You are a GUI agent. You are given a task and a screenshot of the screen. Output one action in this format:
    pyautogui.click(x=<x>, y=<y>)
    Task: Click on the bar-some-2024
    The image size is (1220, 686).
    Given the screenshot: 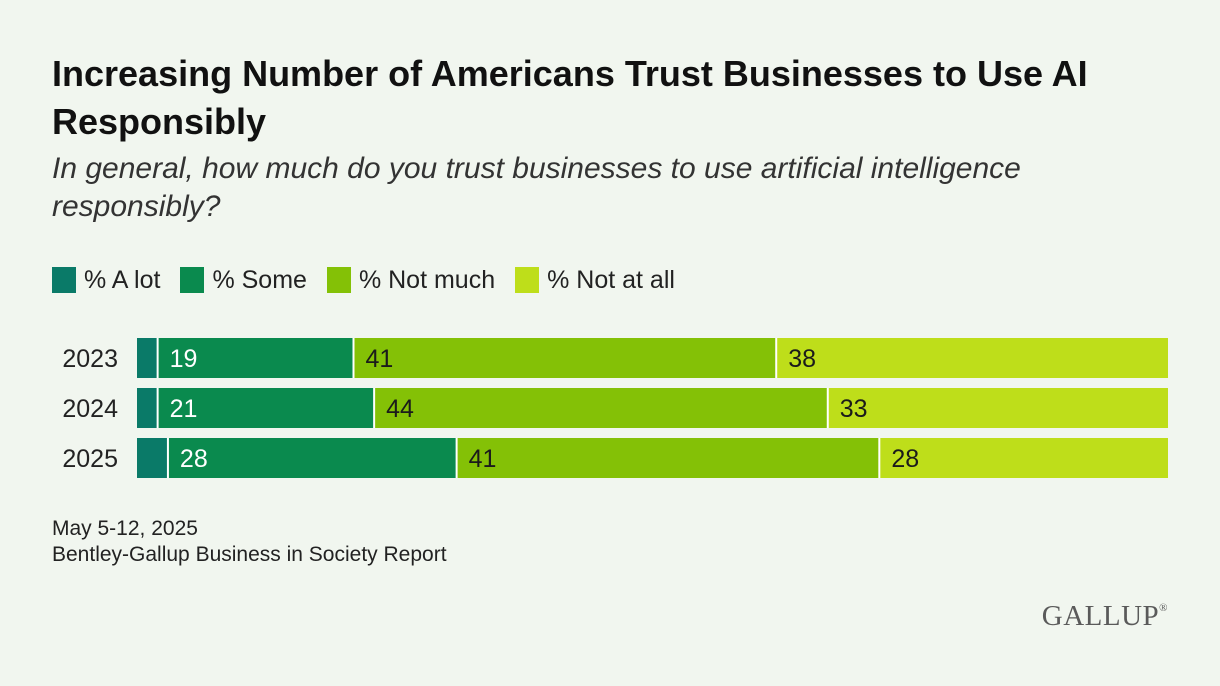 What is the action you would take?
    pyautogui.click(x=266, y=408)
    